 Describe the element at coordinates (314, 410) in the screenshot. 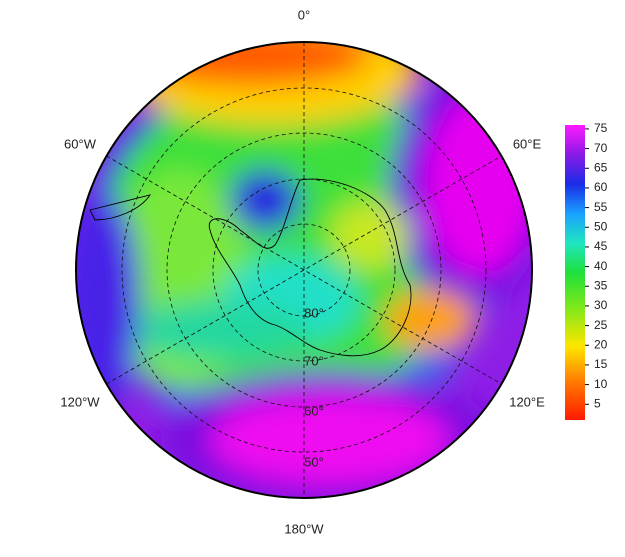

I see `latitude-label: 60°` at that location.